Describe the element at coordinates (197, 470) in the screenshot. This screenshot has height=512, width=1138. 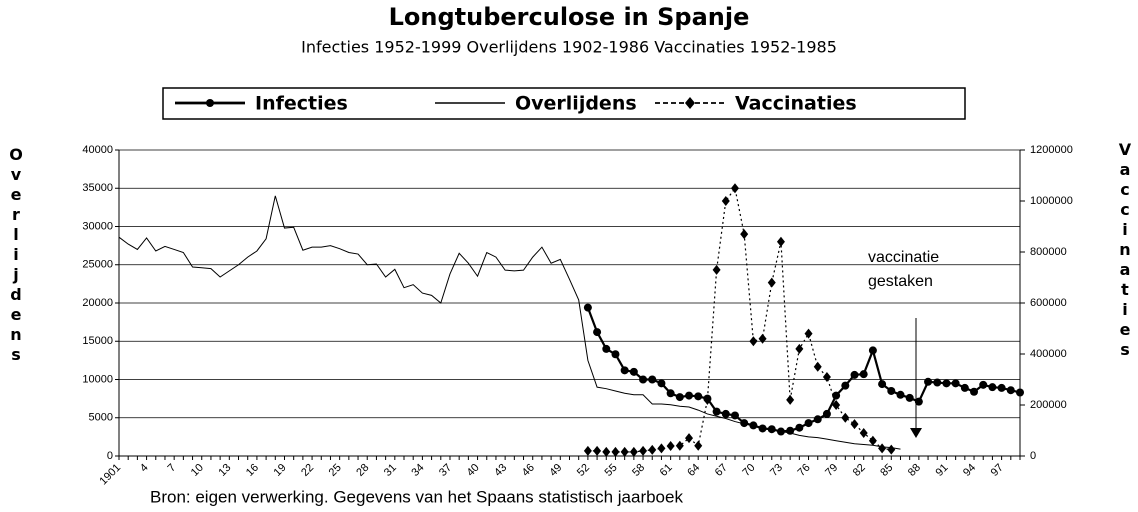
I see `x-tick-label: 10` at that location.